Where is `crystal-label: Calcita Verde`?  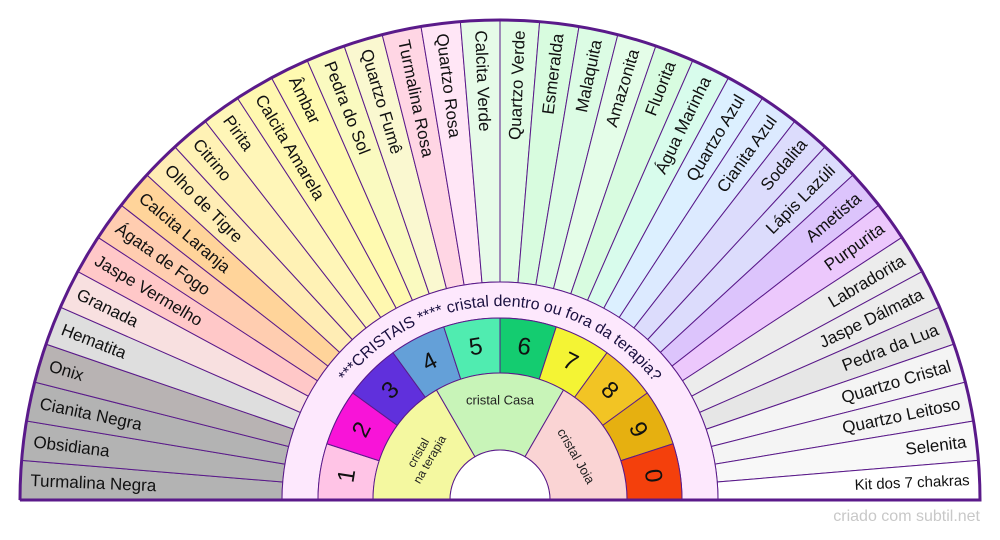 crystal-label: Calcita Verde is located at coordinates (482, 81).